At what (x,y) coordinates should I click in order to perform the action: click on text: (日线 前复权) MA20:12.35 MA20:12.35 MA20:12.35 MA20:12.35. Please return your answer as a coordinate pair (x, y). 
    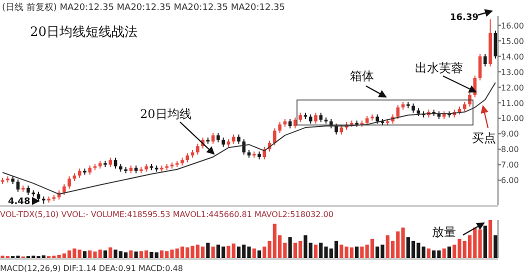
    Looking at the image, I should click on (144, 7).